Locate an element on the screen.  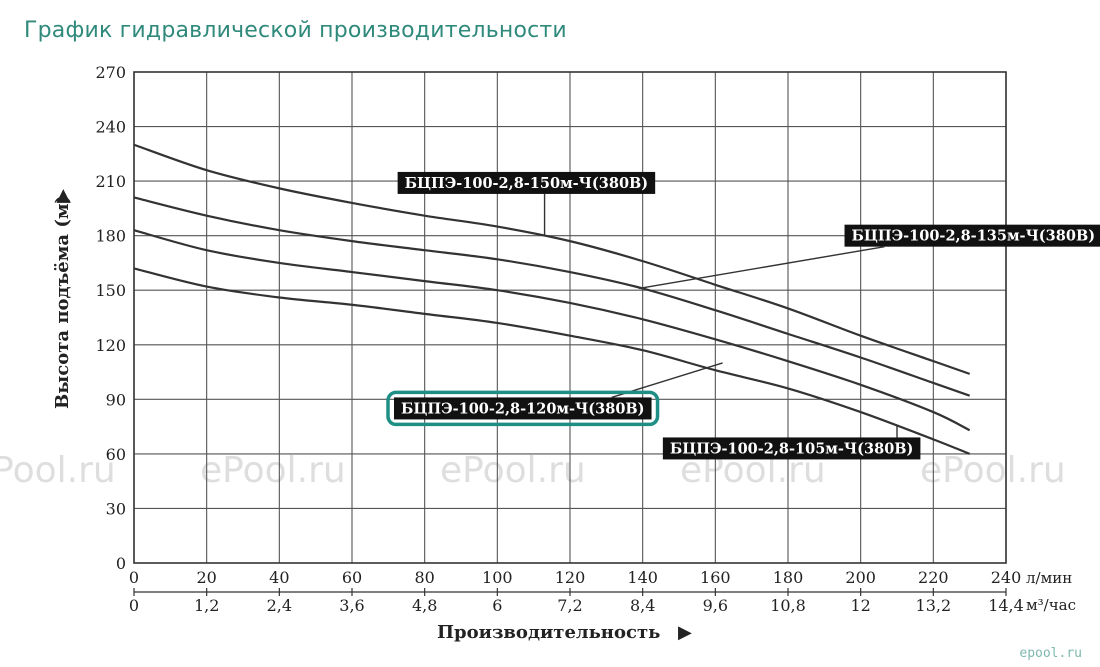
x-tick-label-lpm: 60 is located at coordinates (352, 577).